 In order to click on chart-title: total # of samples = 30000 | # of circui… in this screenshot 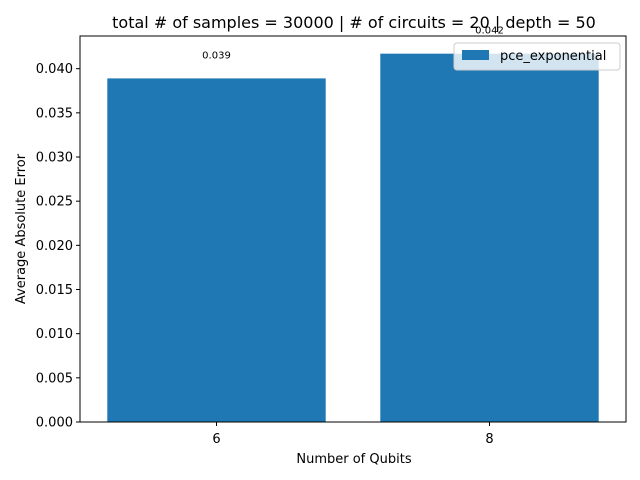, I will do `click(354, 22)`.